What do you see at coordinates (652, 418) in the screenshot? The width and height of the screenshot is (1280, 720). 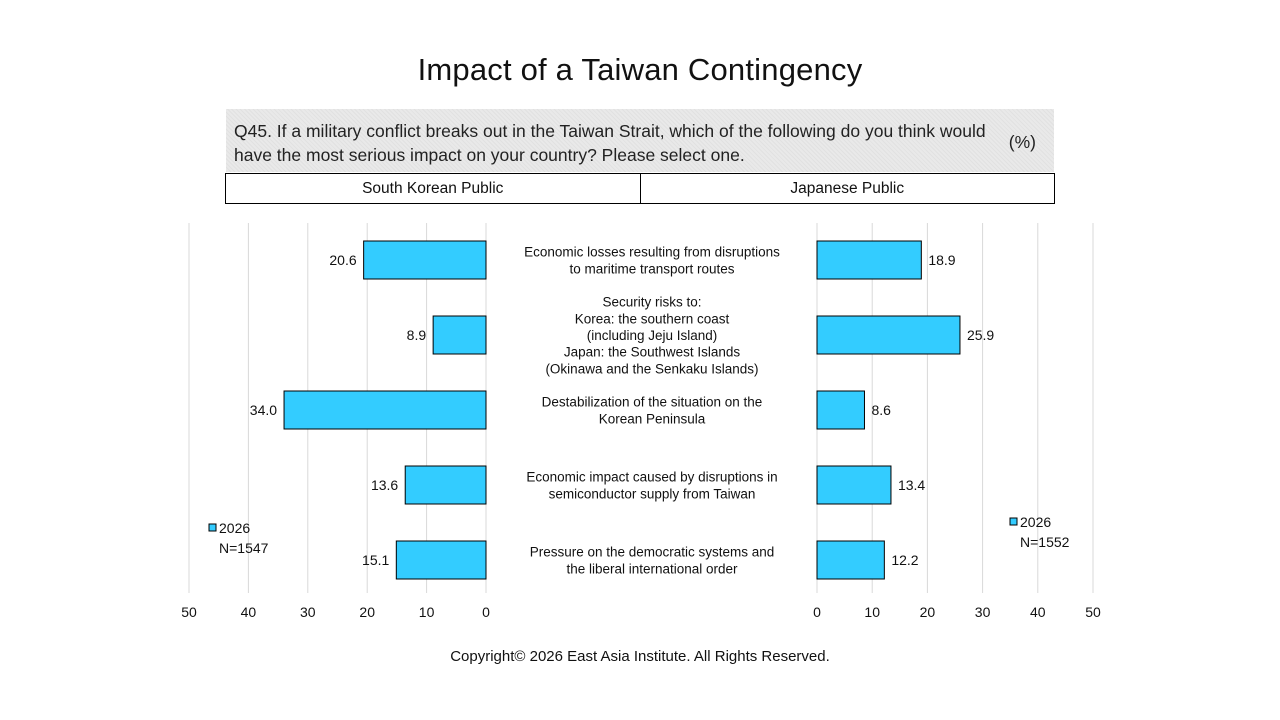 I see `category-label: Korean Peninsula` at bounding box center [652, 418].